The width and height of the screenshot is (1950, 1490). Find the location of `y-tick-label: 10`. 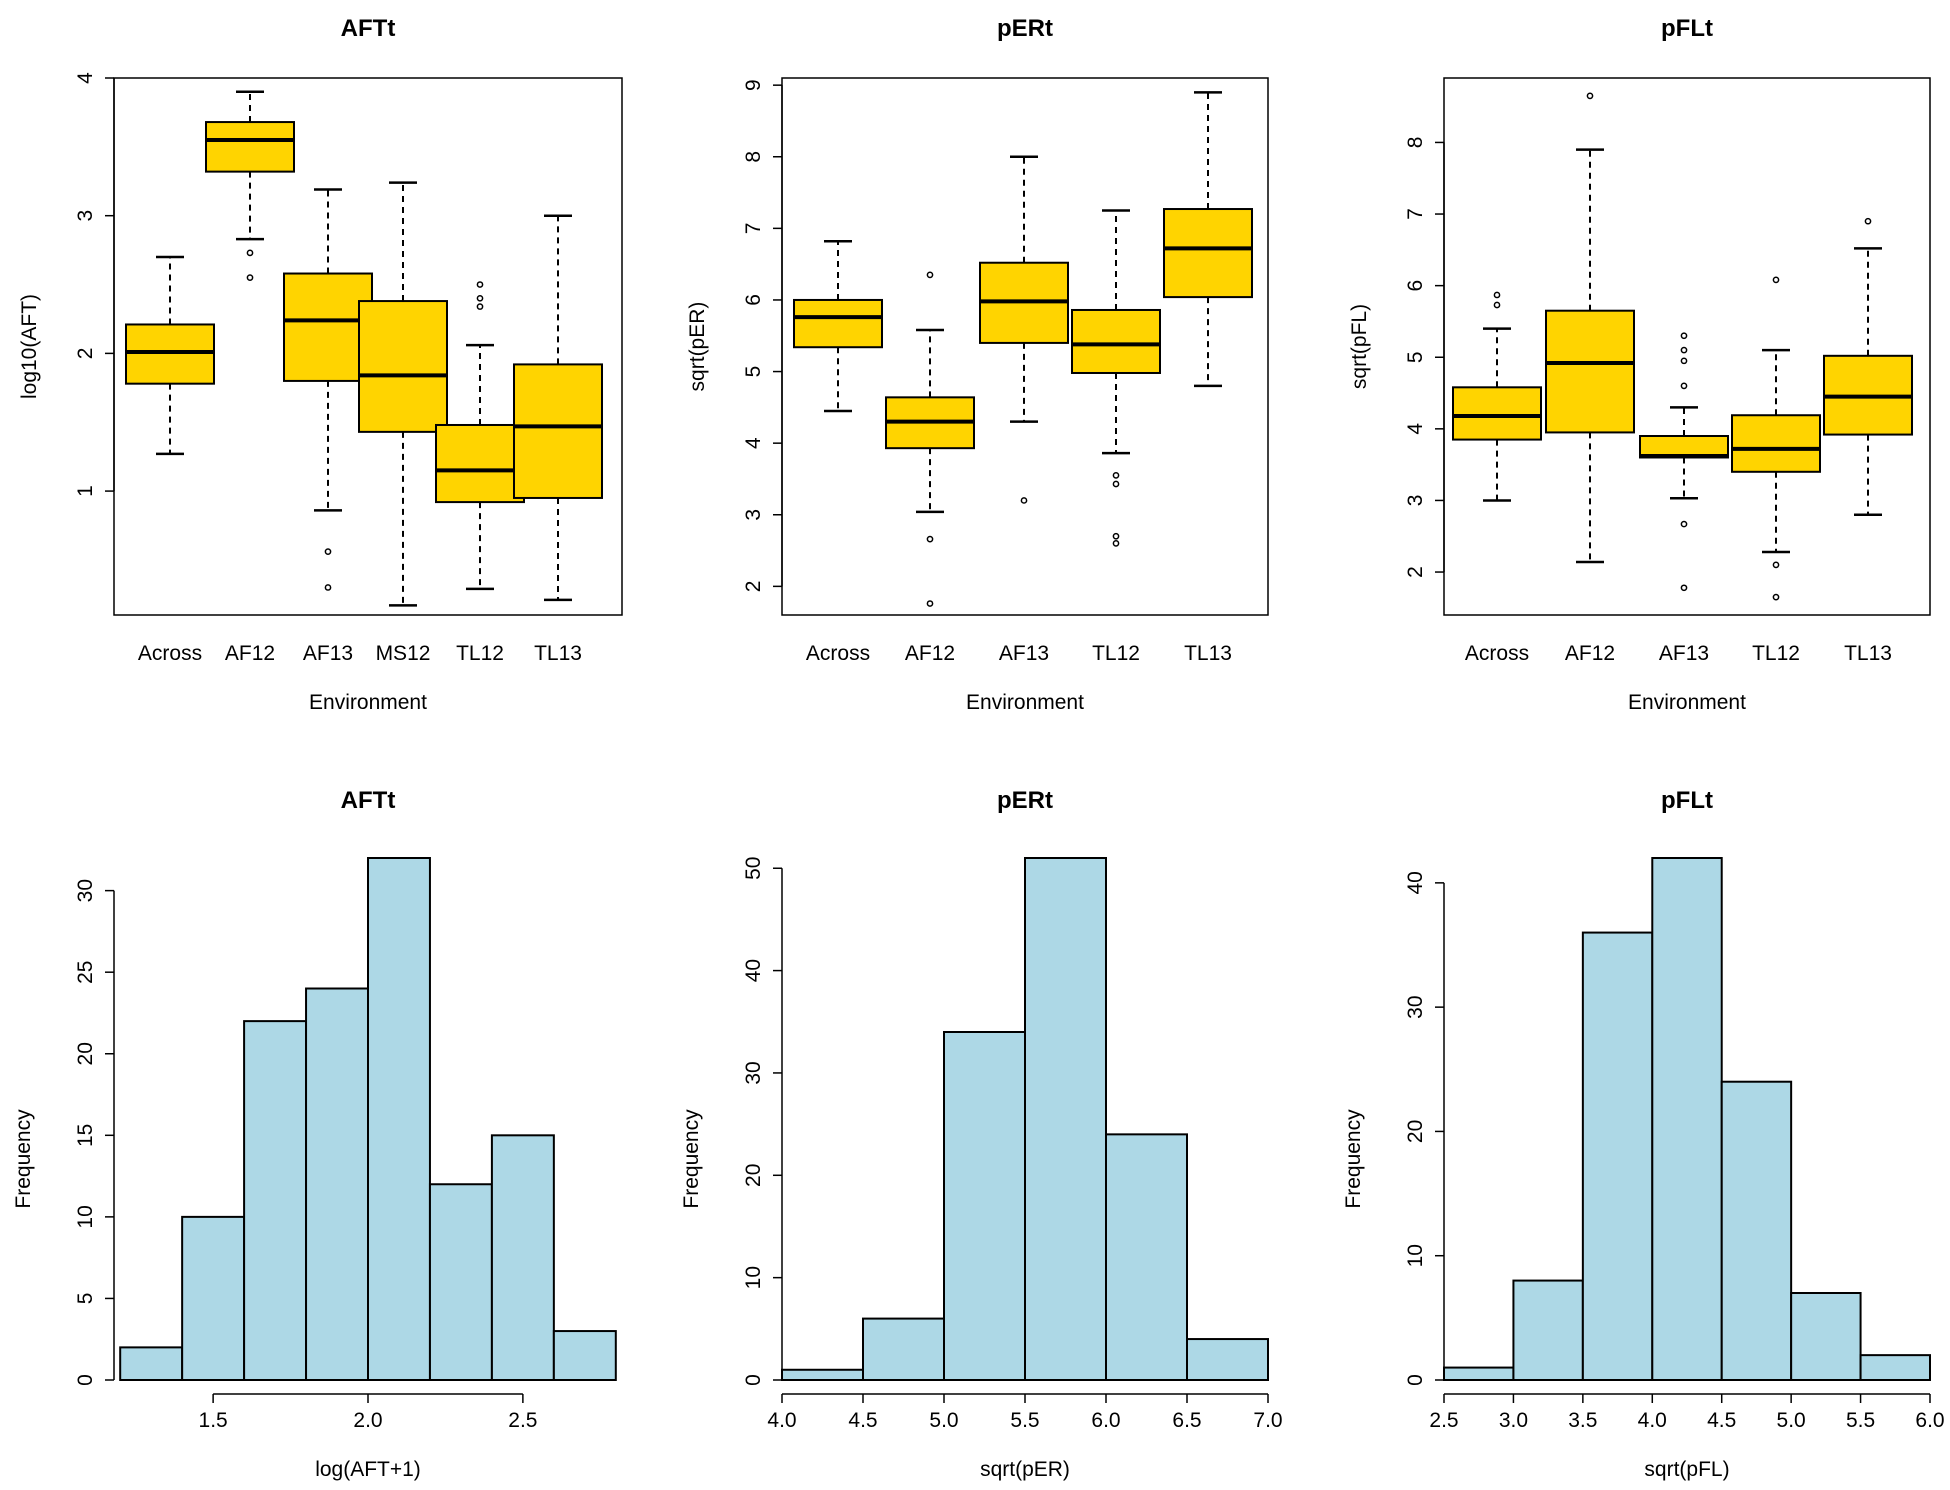

y-tick-label: 10 is located at coordinates (85, 1216).